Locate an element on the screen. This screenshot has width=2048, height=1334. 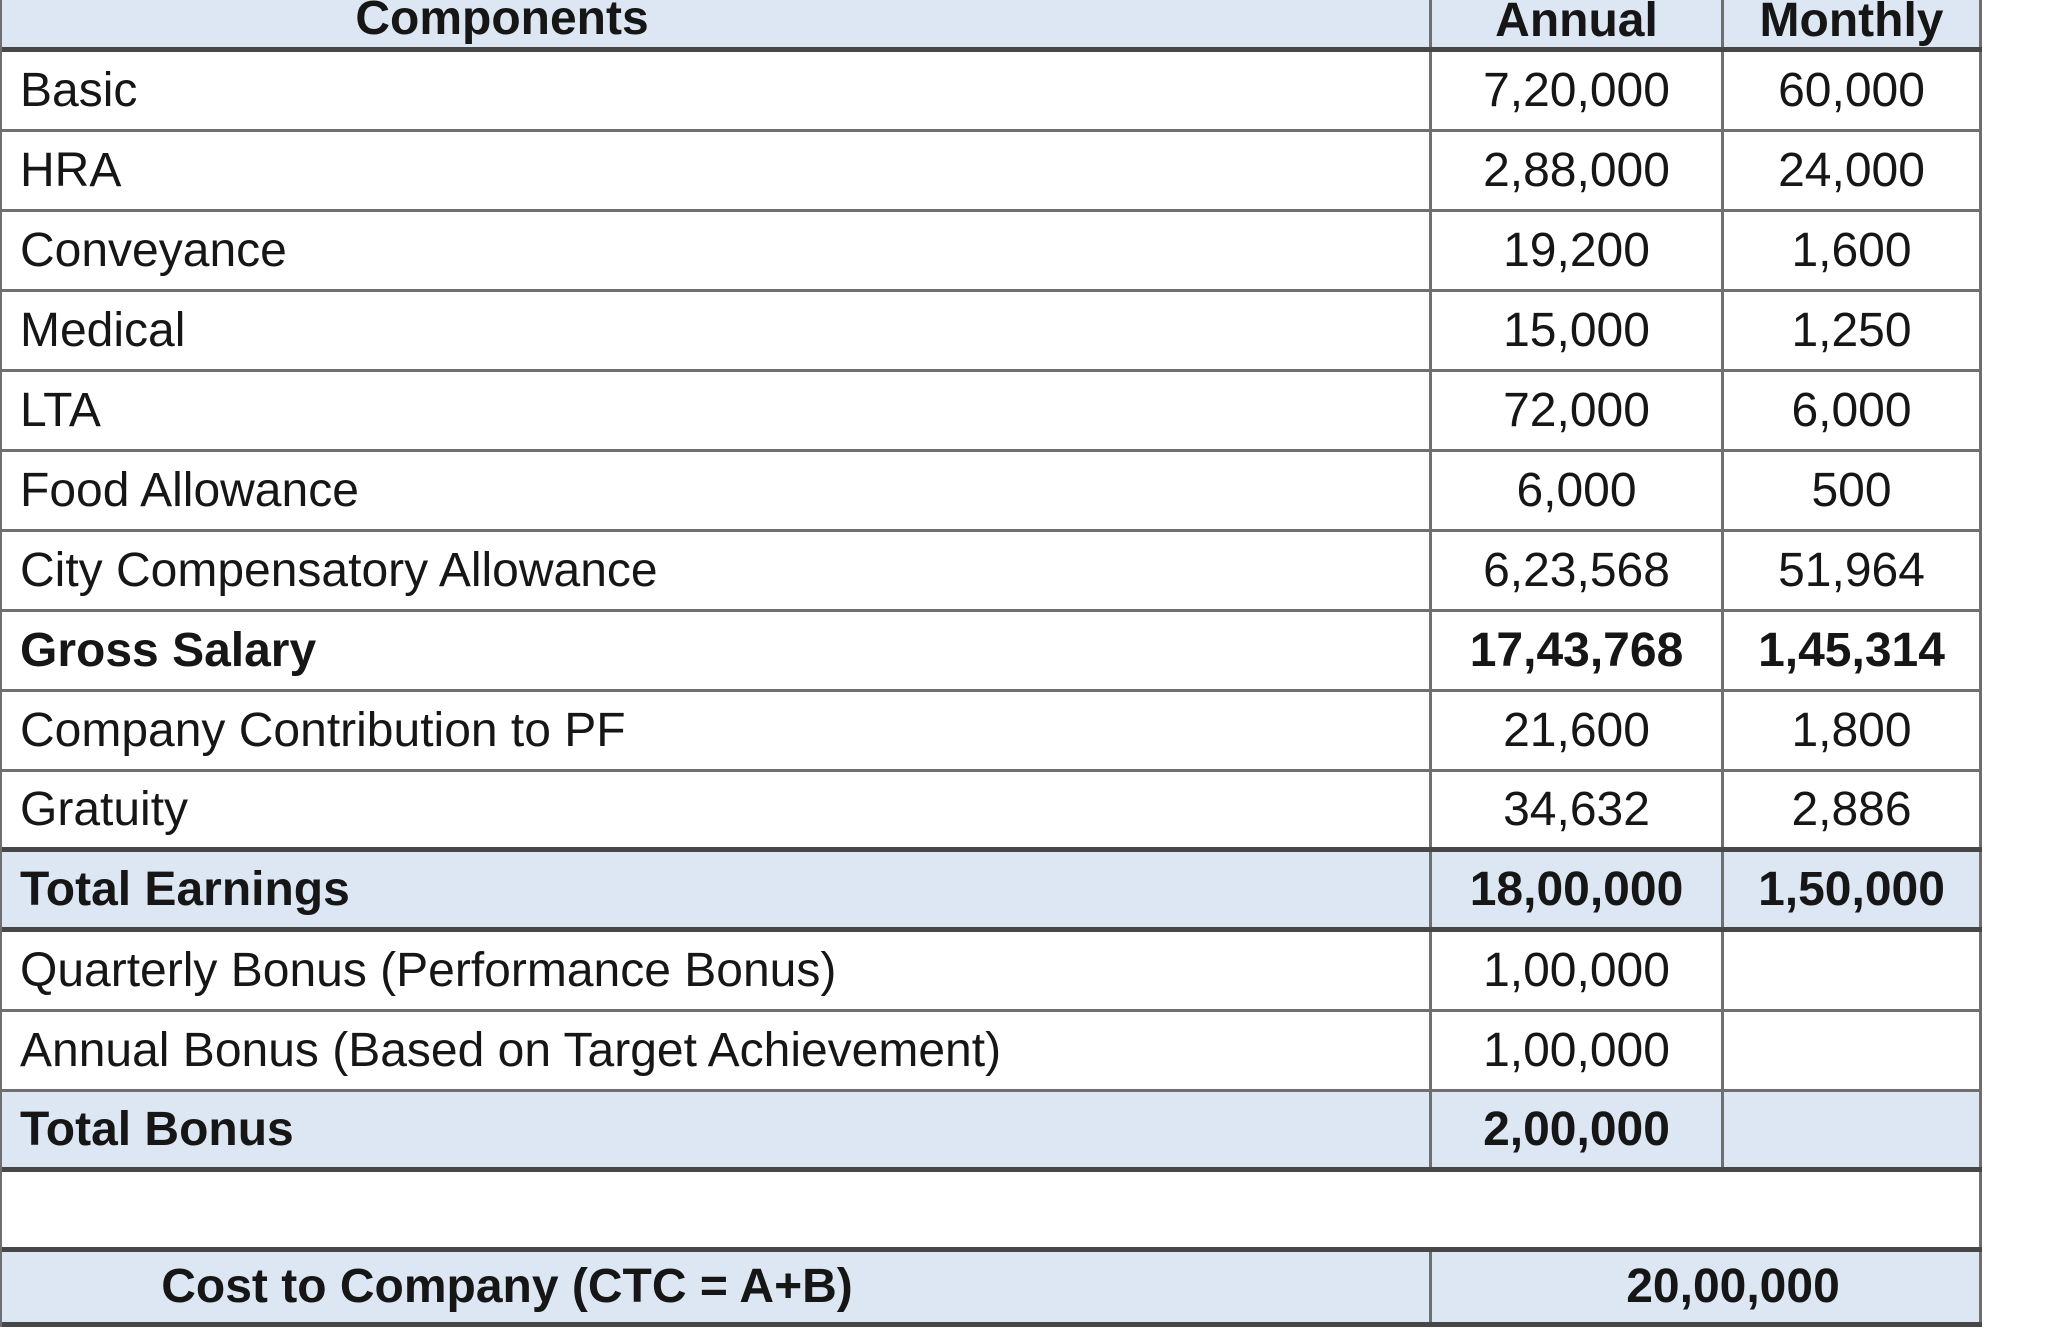
annual-value: 2,00,000 is located at coordinates (1578, 1129).